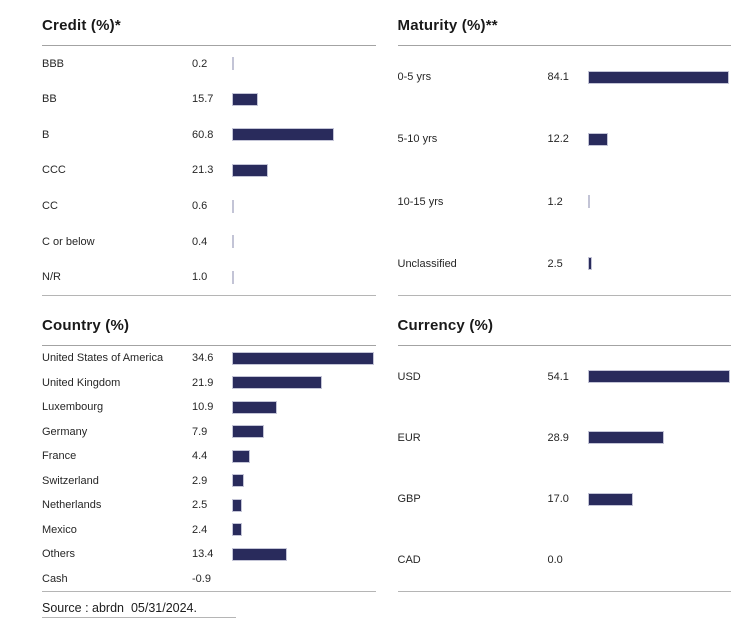  I want to click on category-label: N/R, so click(51, 277).